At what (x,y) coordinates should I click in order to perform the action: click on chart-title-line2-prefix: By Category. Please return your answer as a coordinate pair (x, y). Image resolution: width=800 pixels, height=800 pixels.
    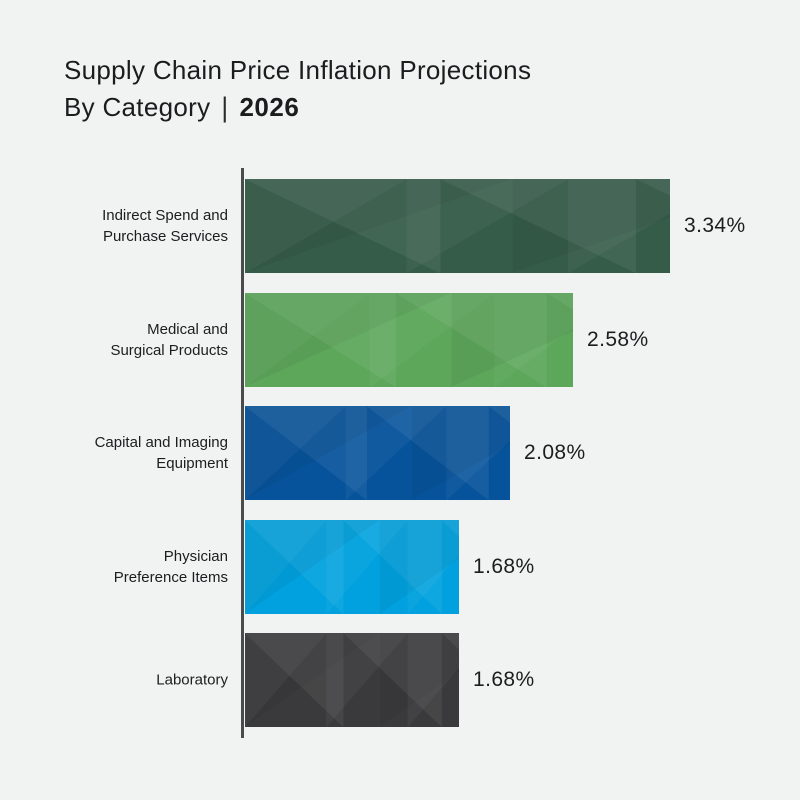
    Looking at the image, I should click on (137, 107).